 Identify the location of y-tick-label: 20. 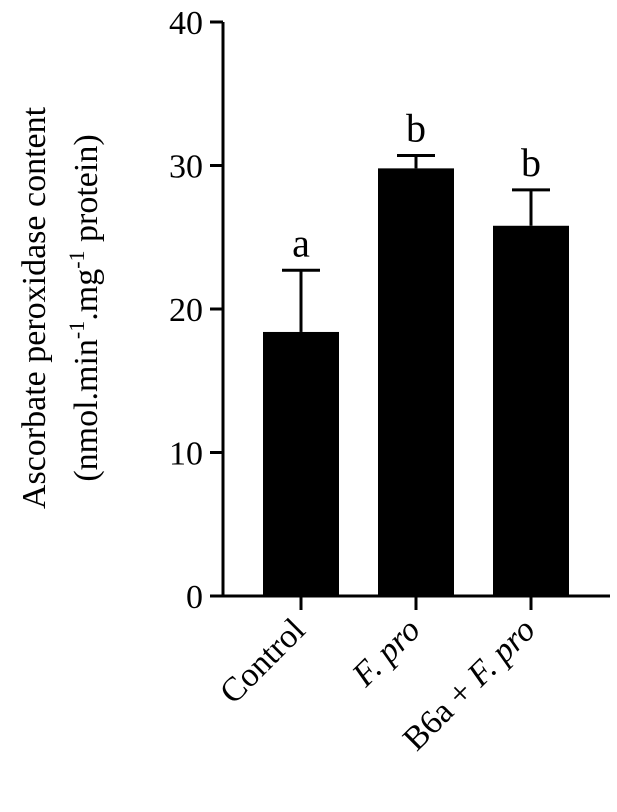
(186, 310).